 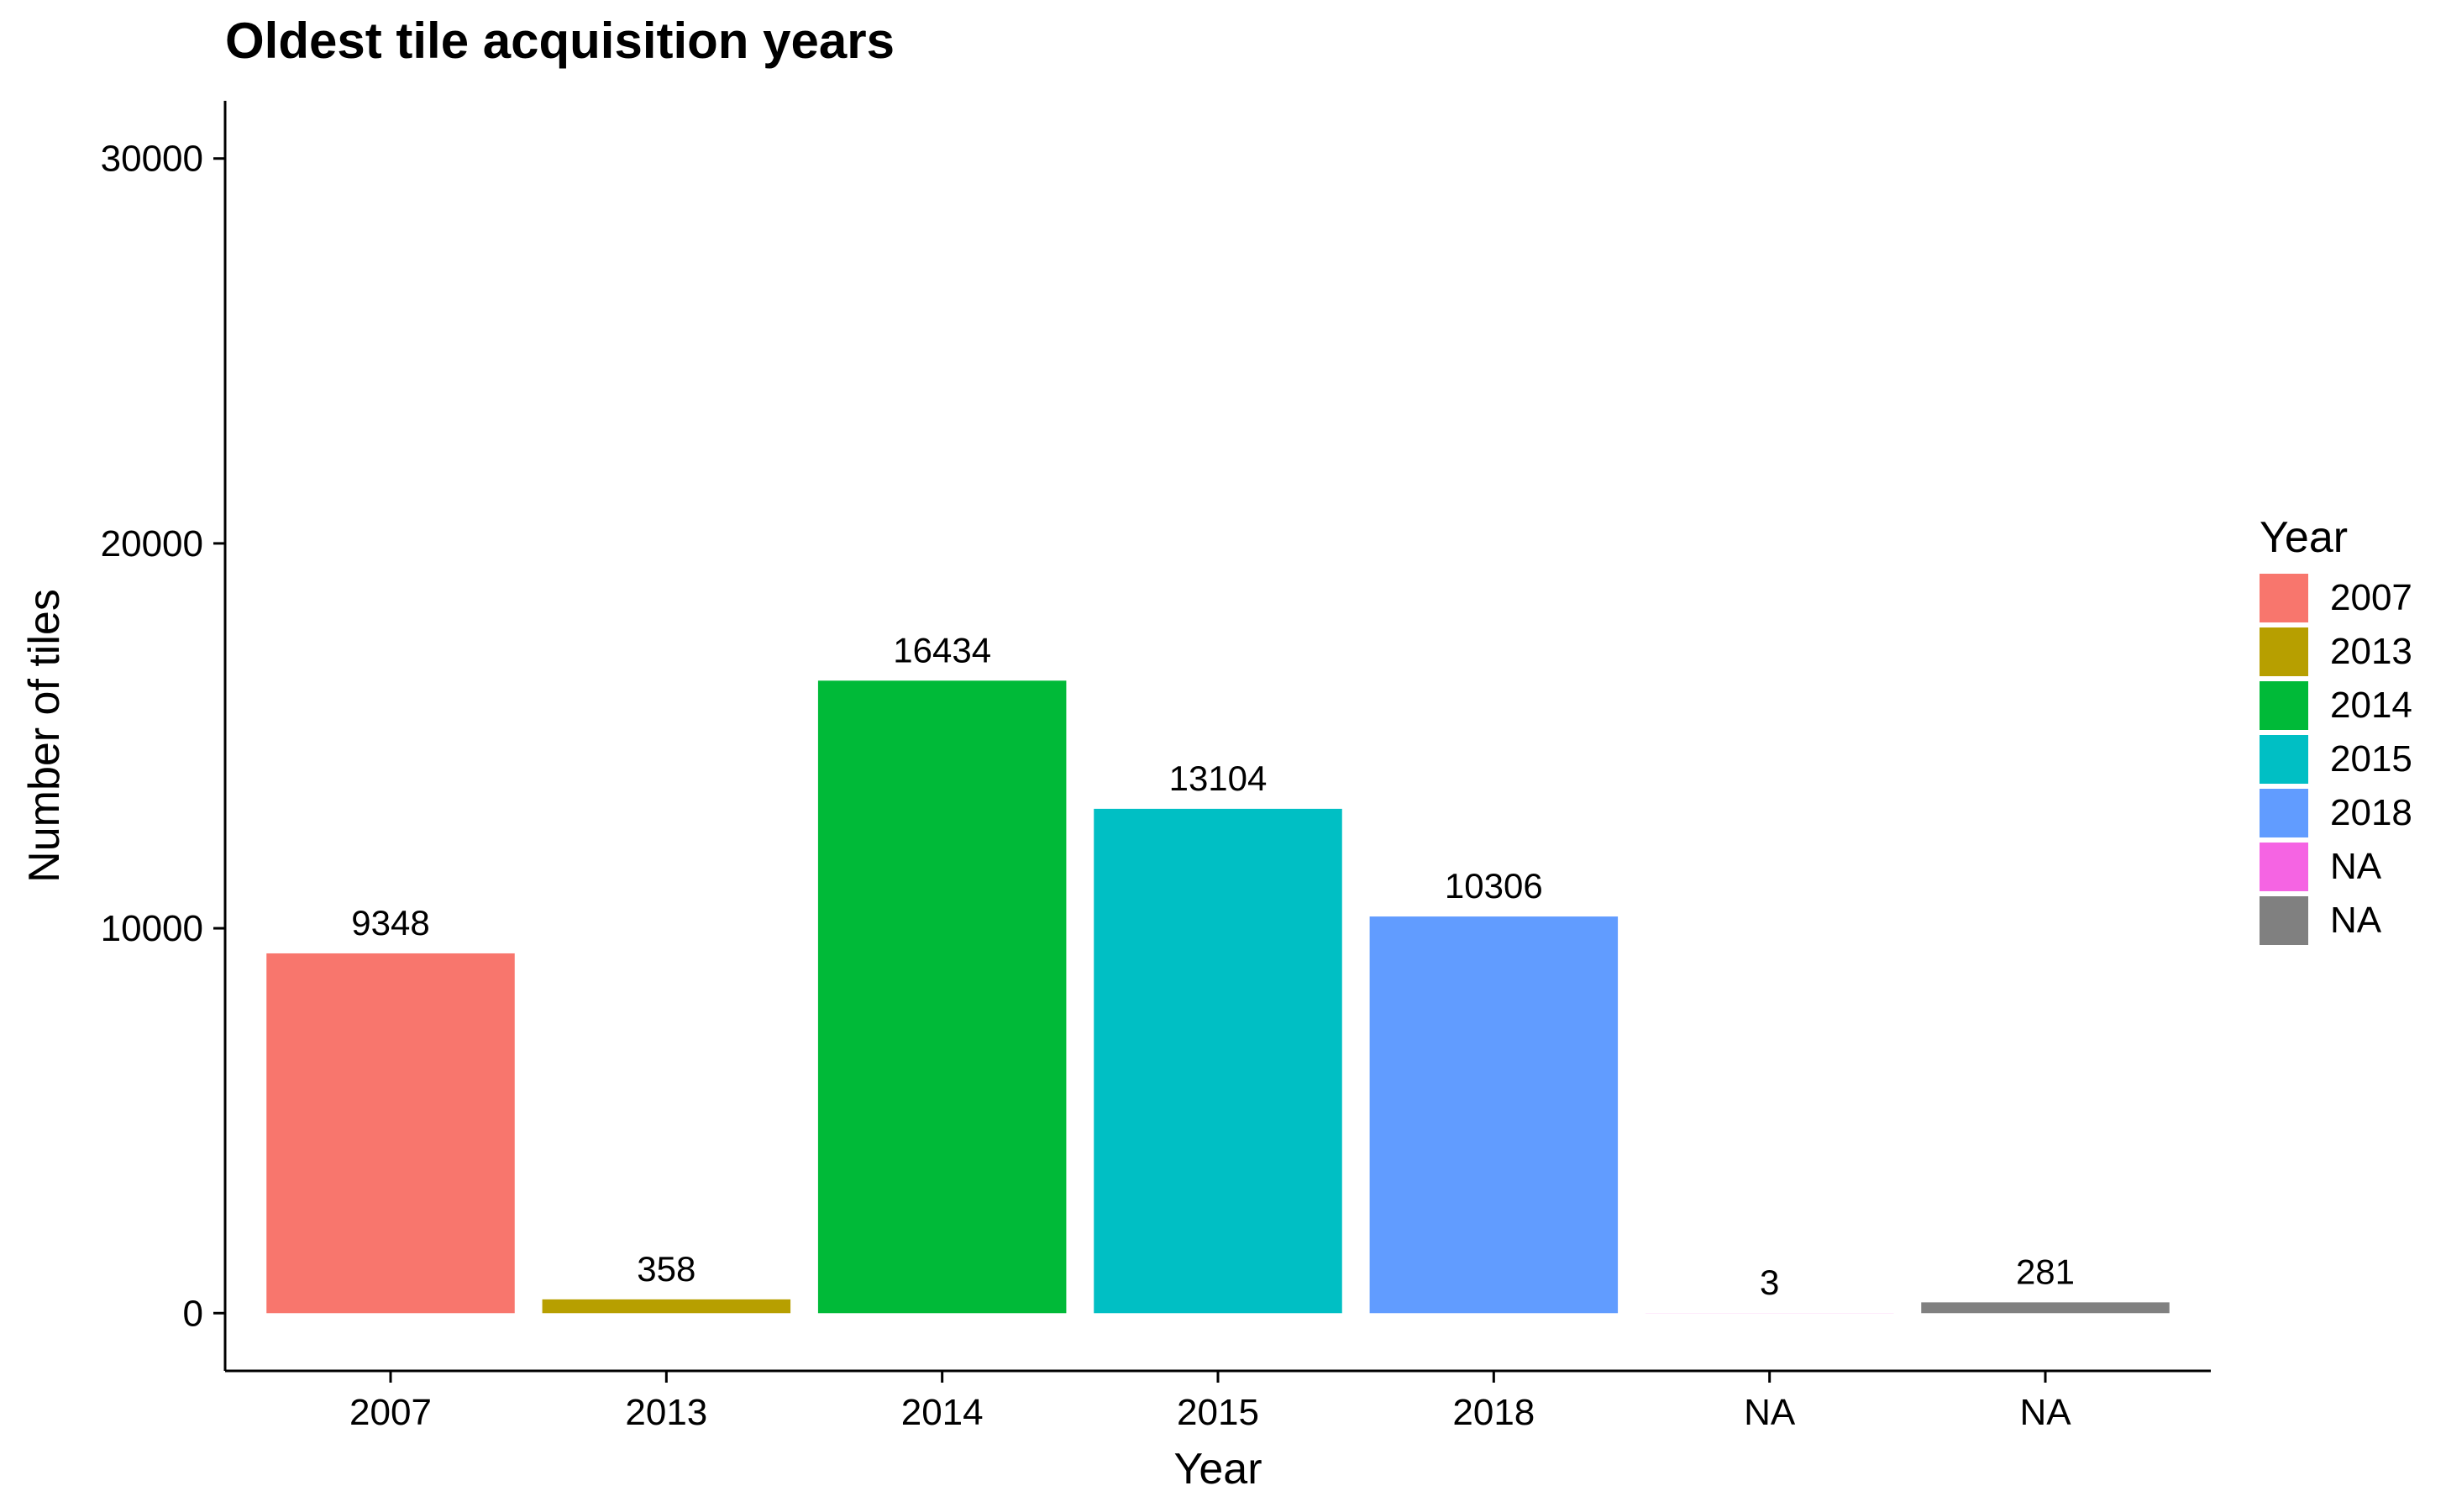 I want to click on legend-item-na-grey: NA, so click(x=2336, y=921).